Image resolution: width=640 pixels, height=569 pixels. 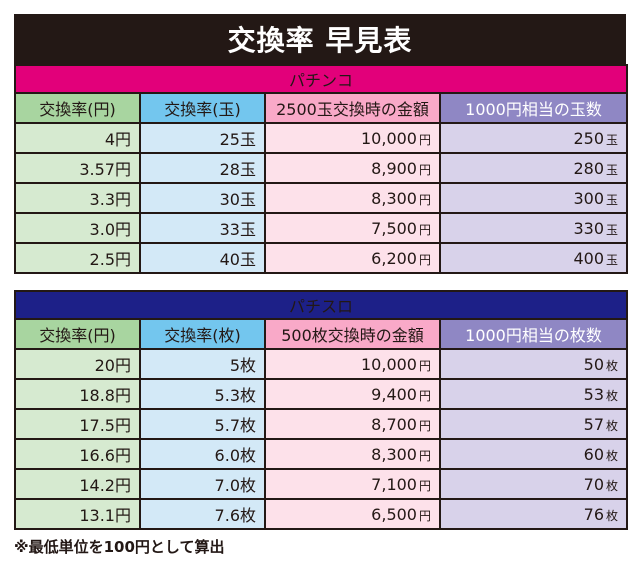 I want to click on count-per-1000yen-cell: 330 玉, so click(x=533, y=228).